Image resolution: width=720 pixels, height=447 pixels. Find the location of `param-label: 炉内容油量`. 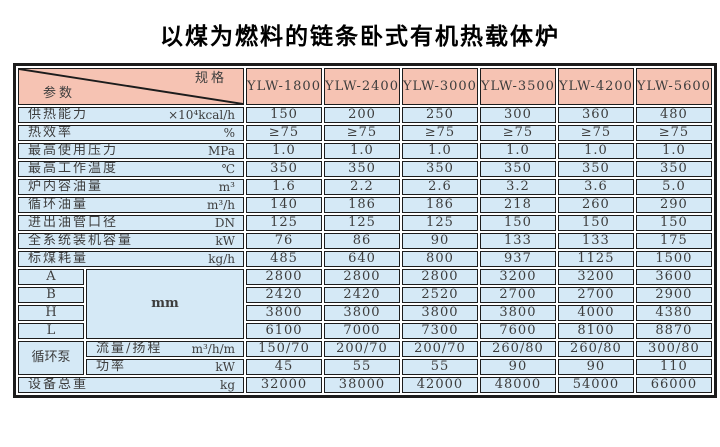

param-label: 炉内容油量 is located at coordinates (66, 186).